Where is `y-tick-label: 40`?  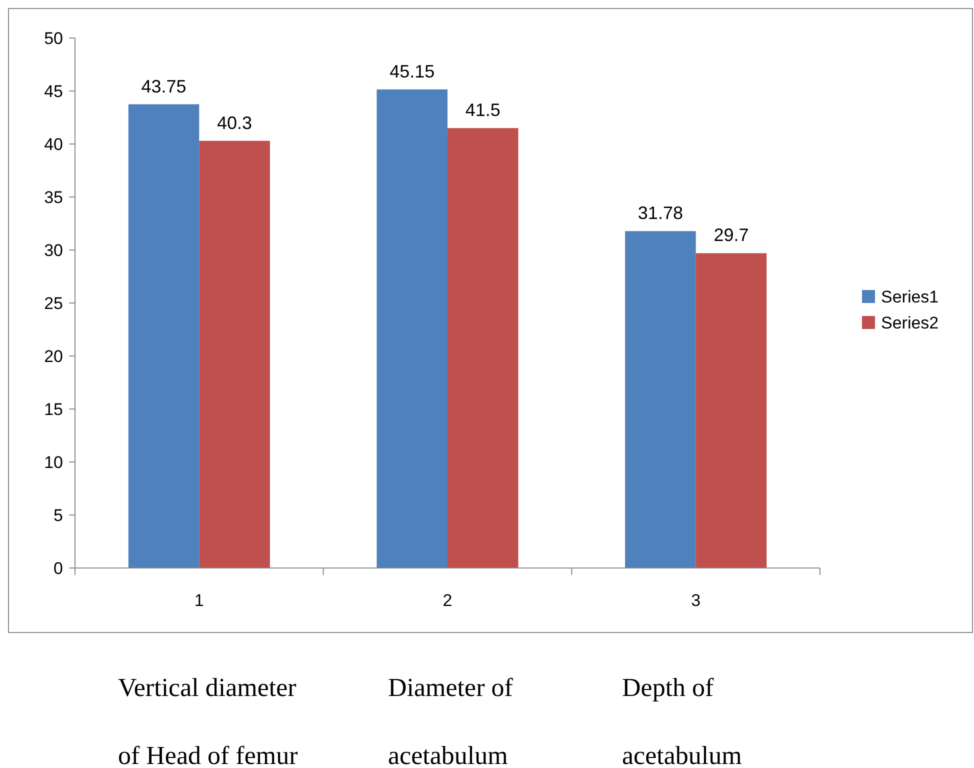
y-tick-label: 40 is located at coordinates (53, 144).